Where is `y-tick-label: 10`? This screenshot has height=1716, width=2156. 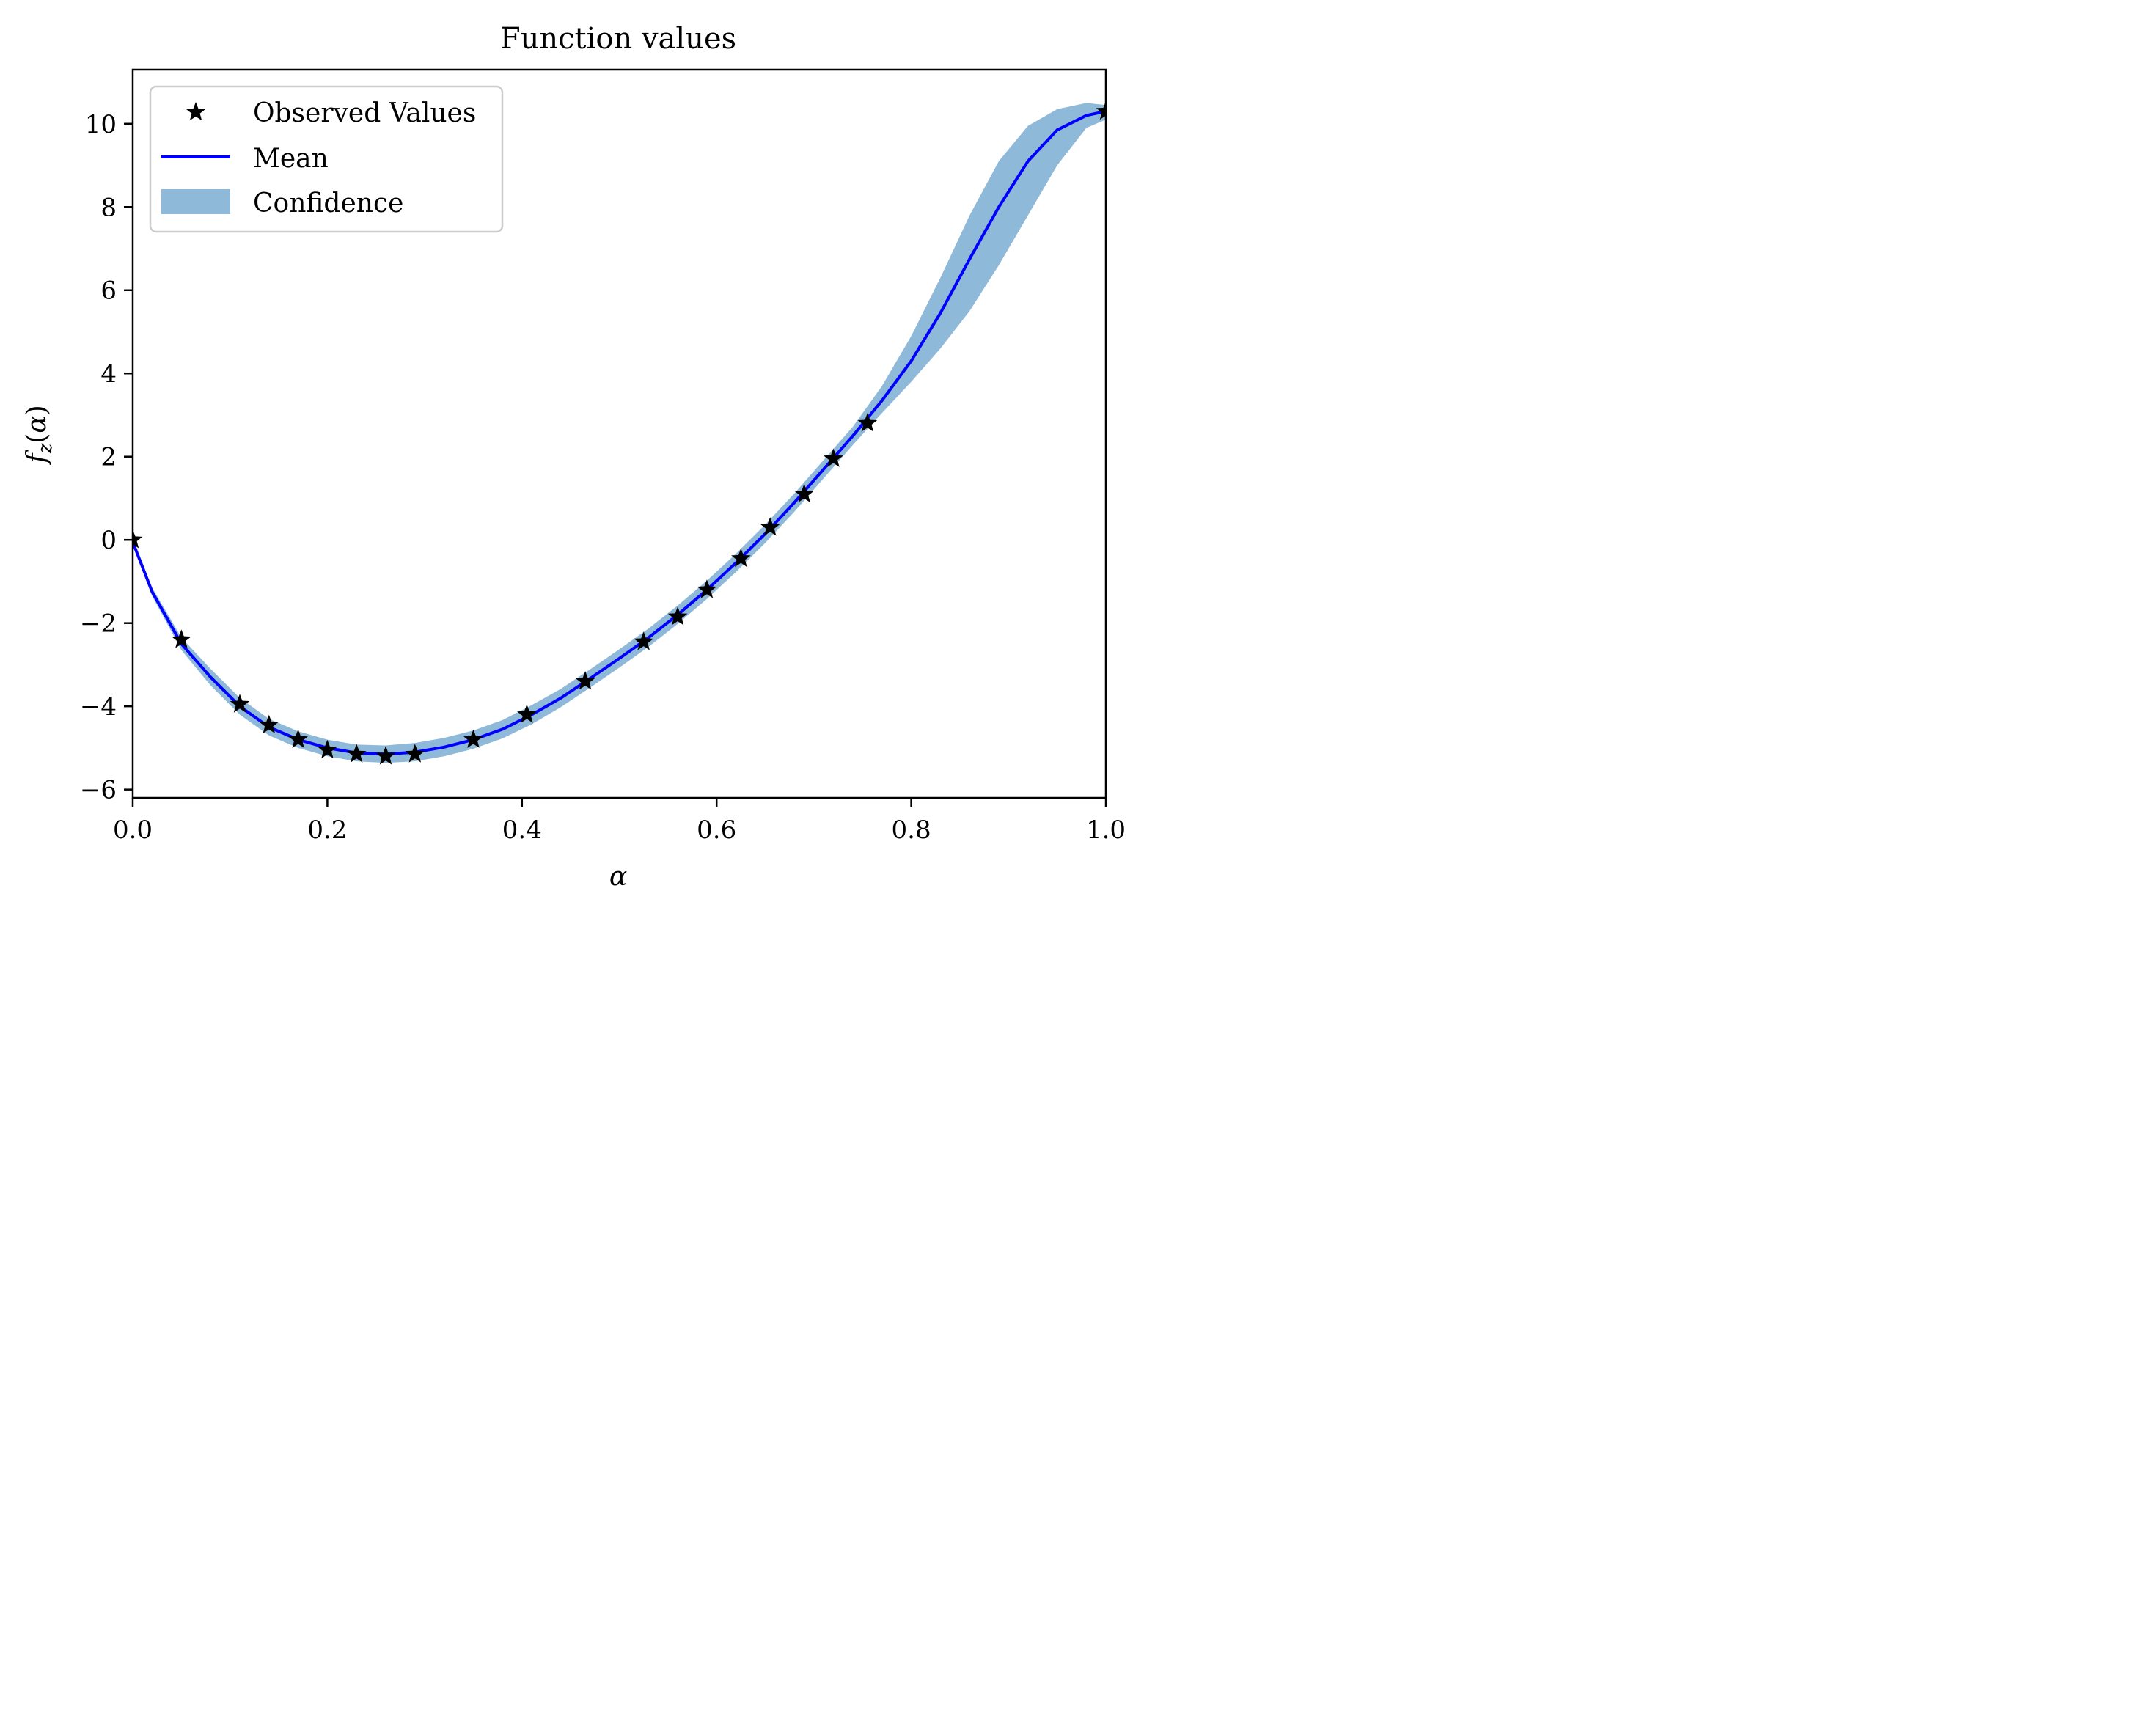
y-tick-label: 10 is located at coordinates (101, 124).